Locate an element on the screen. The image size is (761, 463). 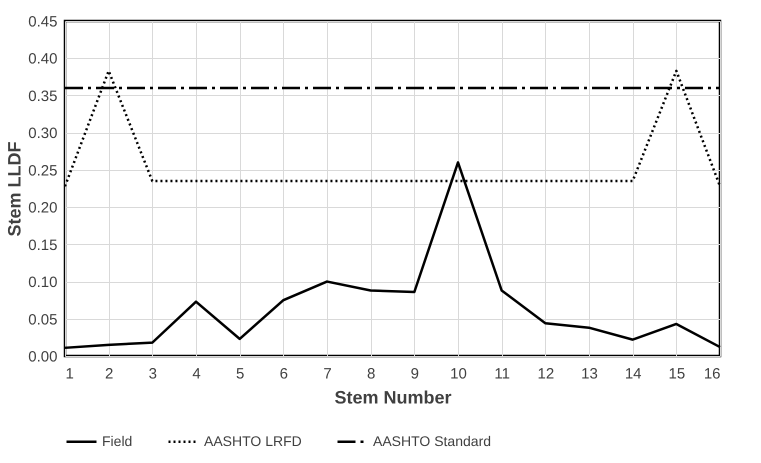
x-tick-label: 9 is located at coordinates (415, 374).